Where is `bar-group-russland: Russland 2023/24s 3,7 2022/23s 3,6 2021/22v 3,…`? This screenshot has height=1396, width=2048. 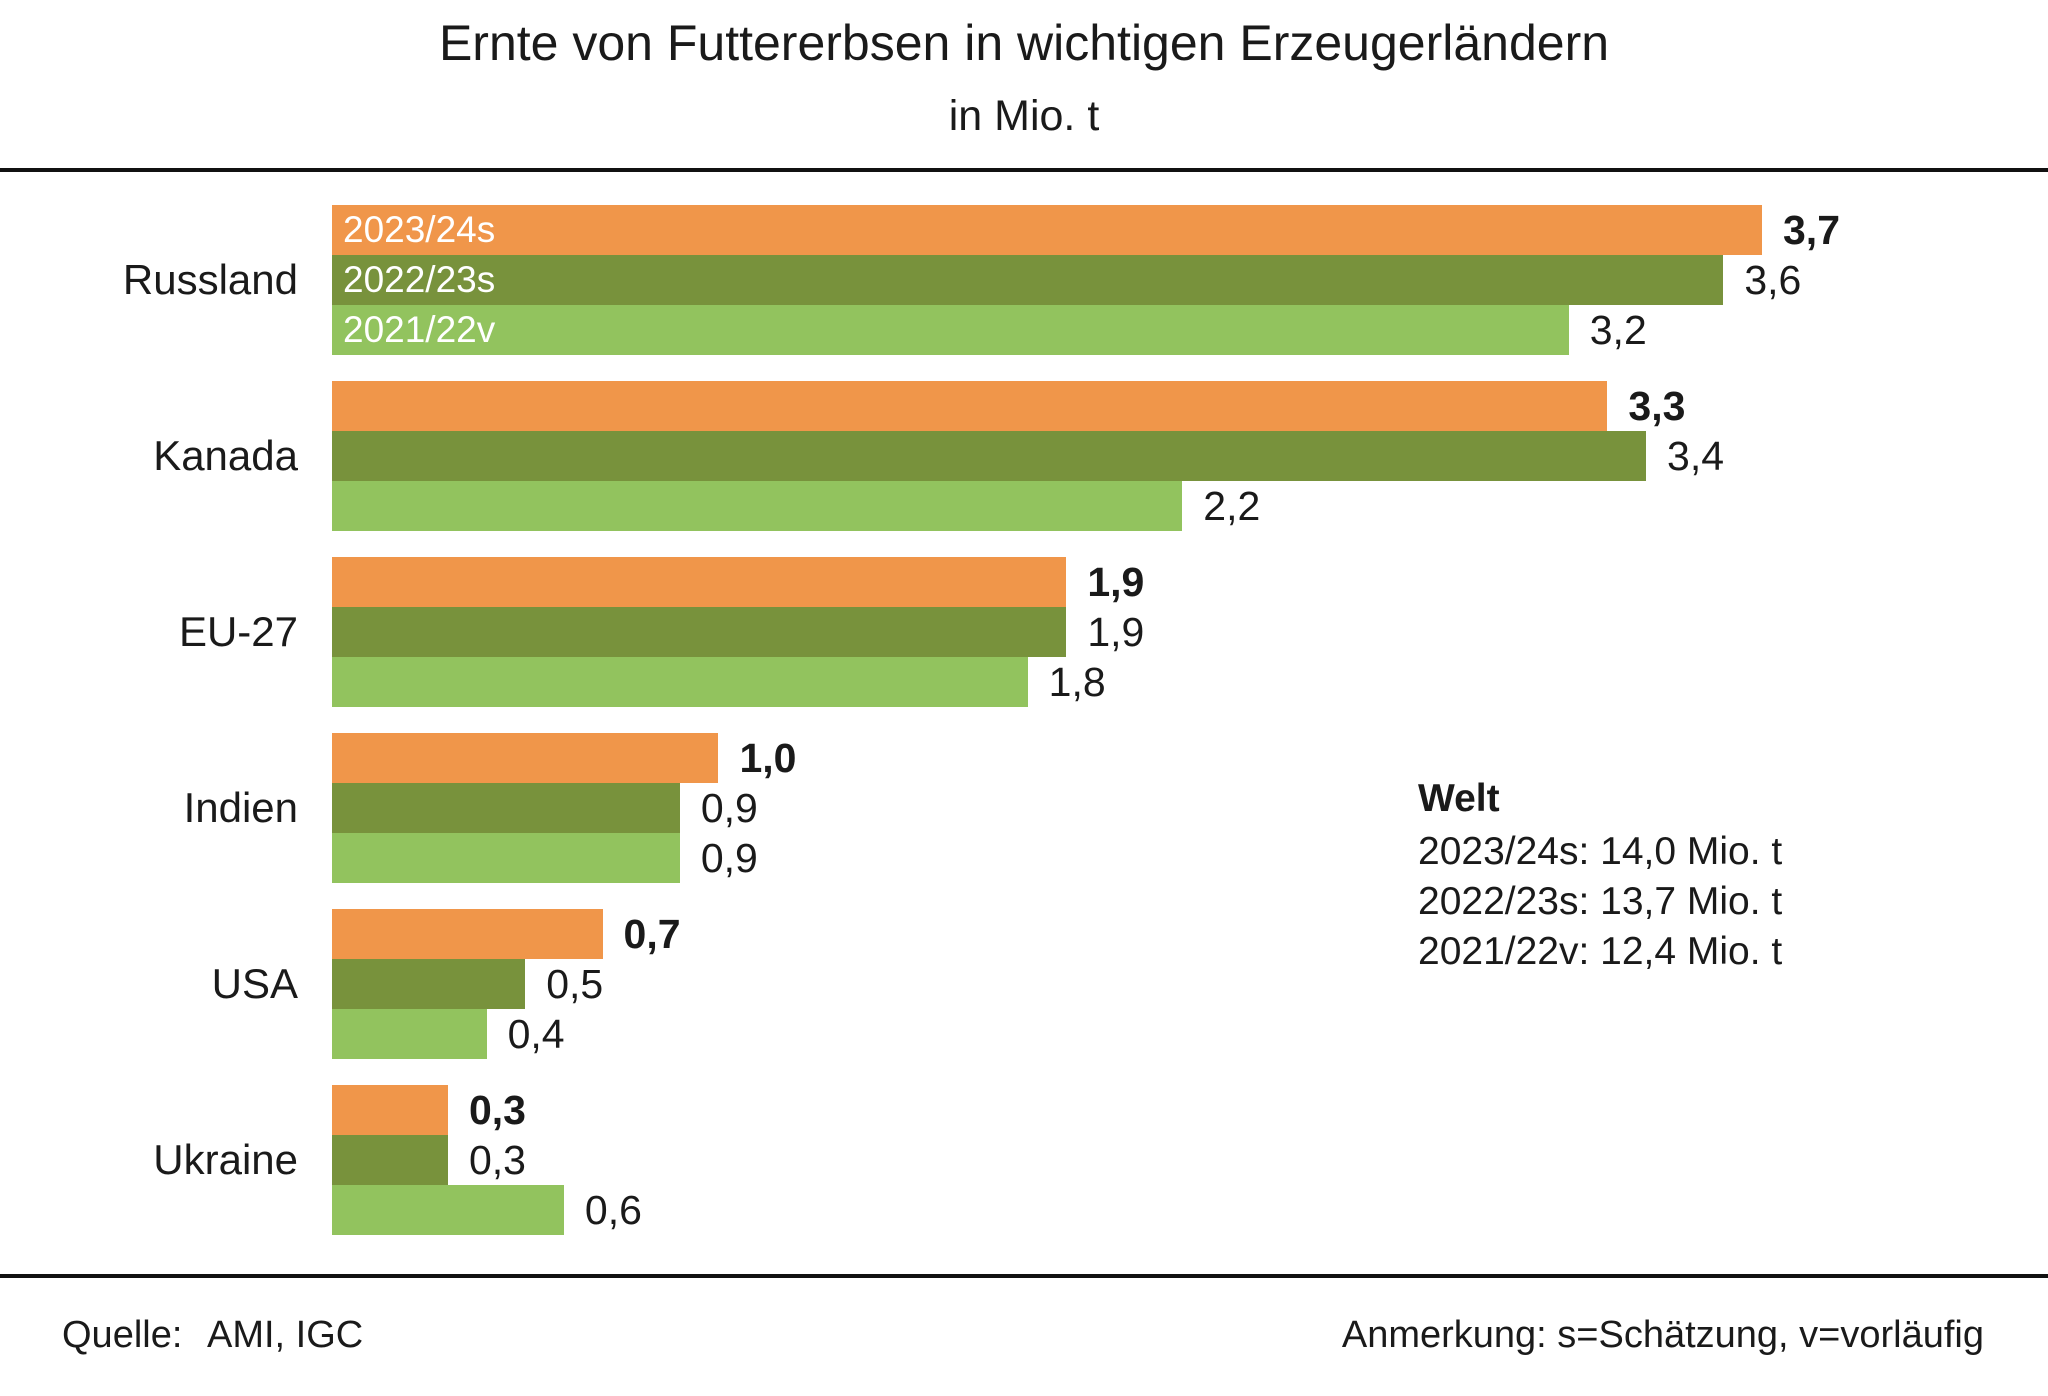 bar-group-russland: Russland 2023/24s 3,7 2022/23s 3,6 2021/22v 3,… is located at coordinates (1024, 280).